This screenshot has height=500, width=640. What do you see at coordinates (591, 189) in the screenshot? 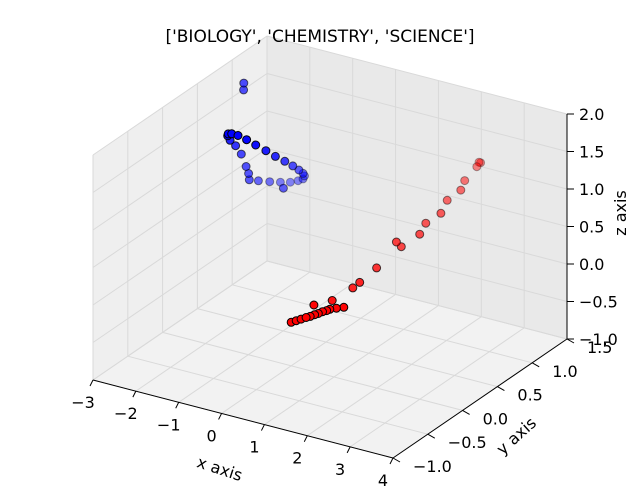
I see `z-tick-label: 1.0` at bounding box center [591, 189].